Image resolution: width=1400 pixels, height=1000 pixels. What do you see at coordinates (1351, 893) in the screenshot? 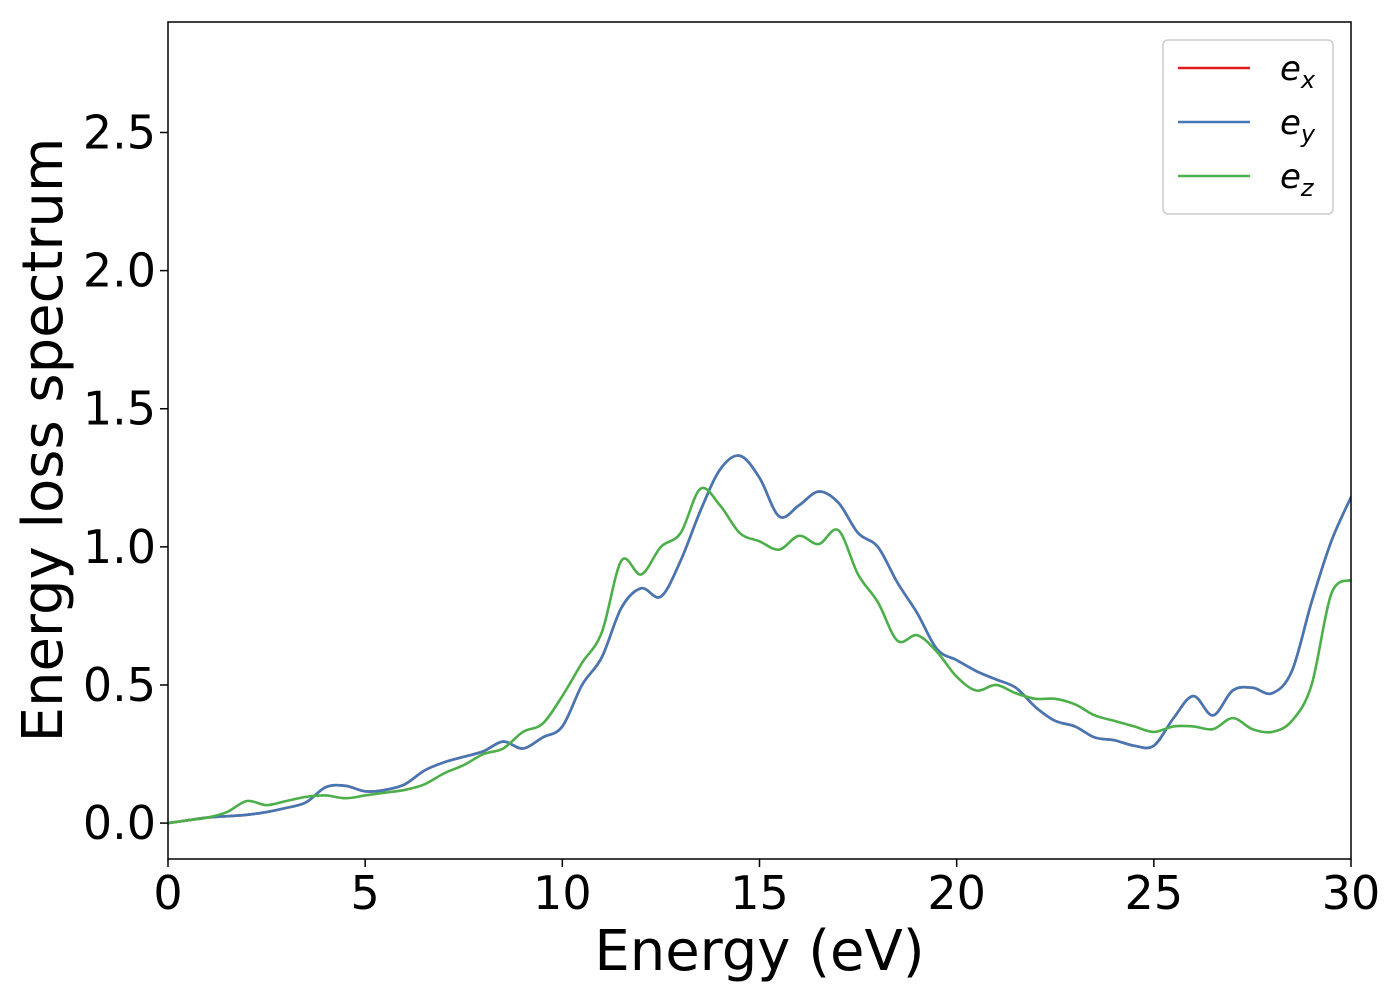
I see `x-tick-label: 30` at bounding box center [1351, 893].